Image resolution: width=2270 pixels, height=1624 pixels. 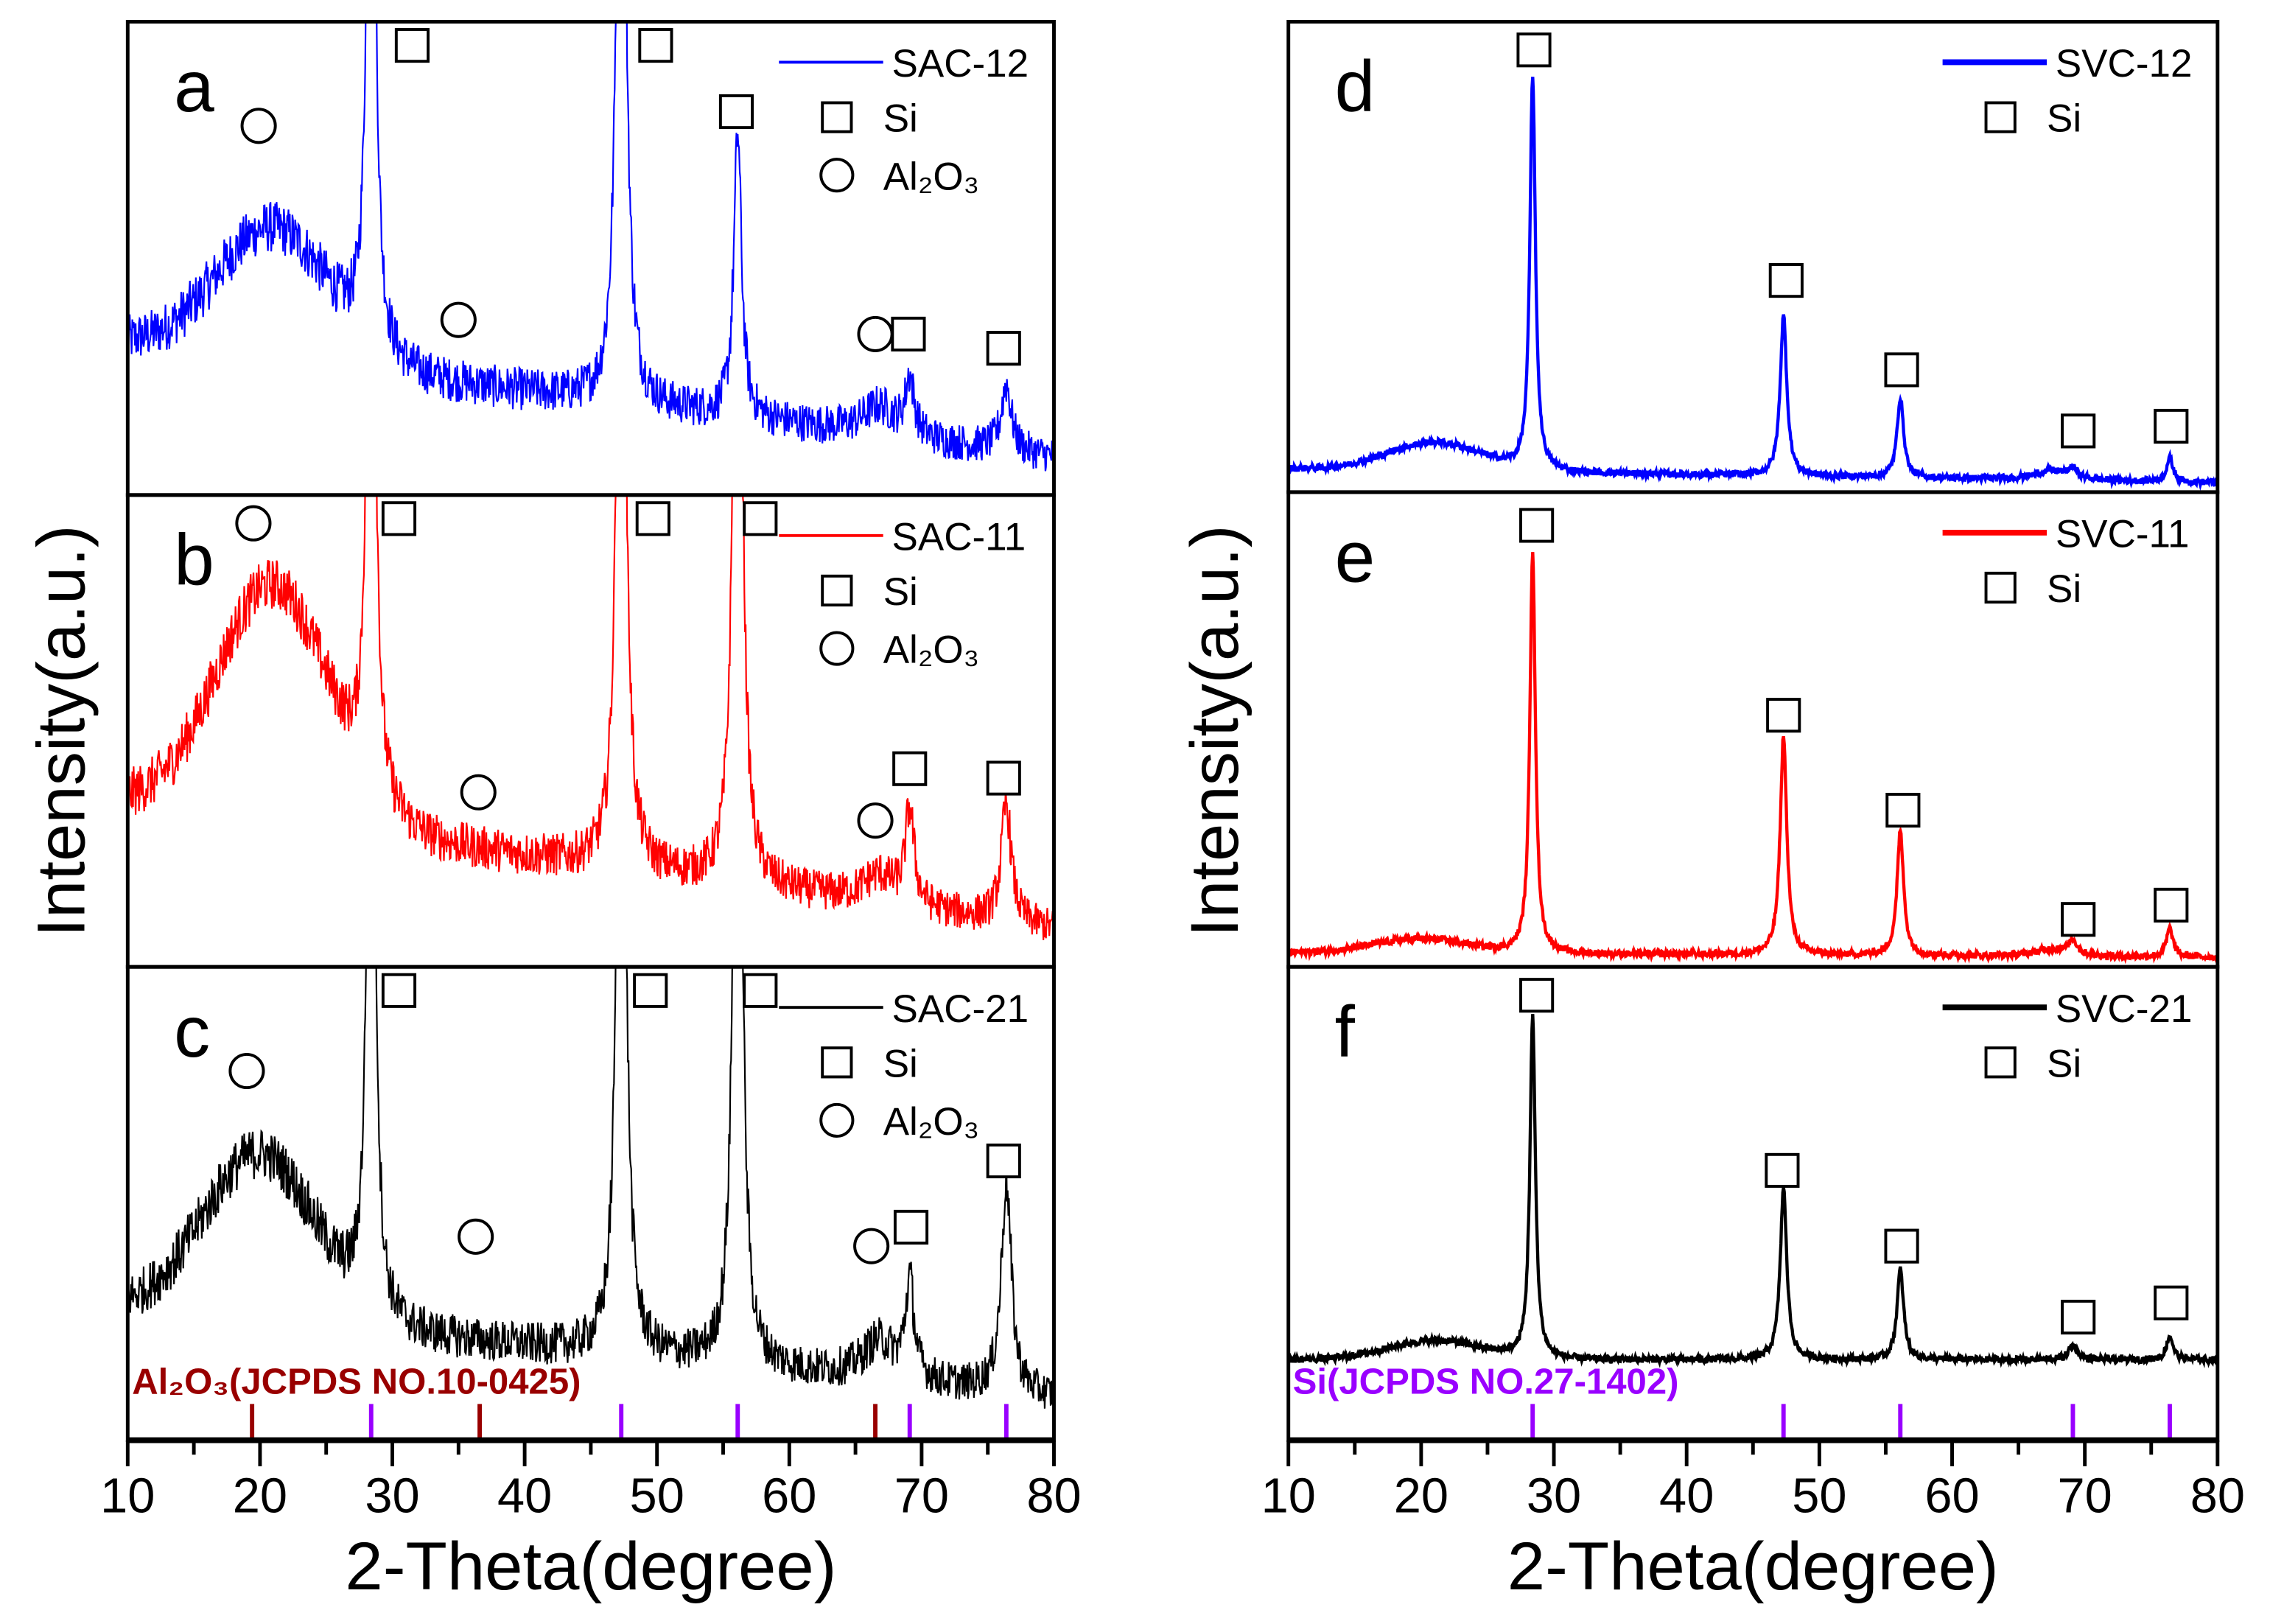 What do you see at coordinates (1355, 557) in the screenshot?
I see `panel-label: e` at bounding box center [1355, 557].